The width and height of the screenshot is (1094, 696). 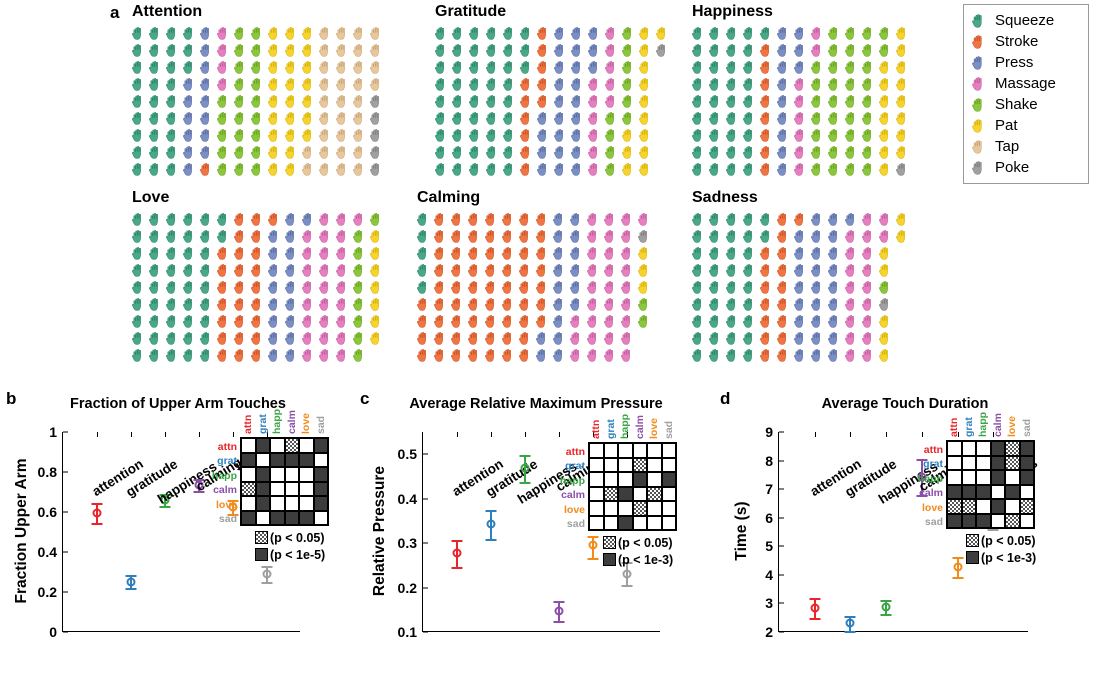 I want to click on x-tick-mark, so click(x=233, y=434).